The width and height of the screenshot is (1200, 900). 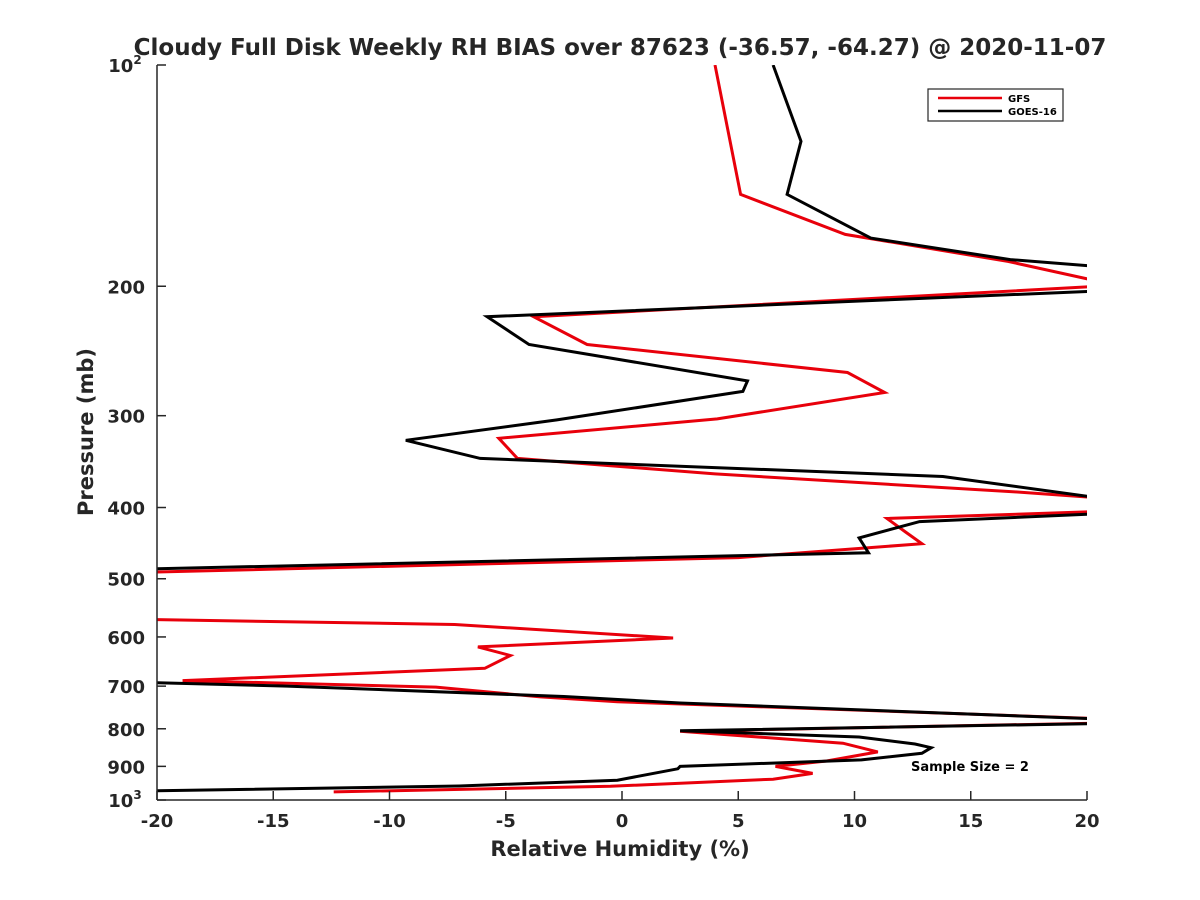 I want to click on y-tick-label: 800, so click(x=126, y=730).